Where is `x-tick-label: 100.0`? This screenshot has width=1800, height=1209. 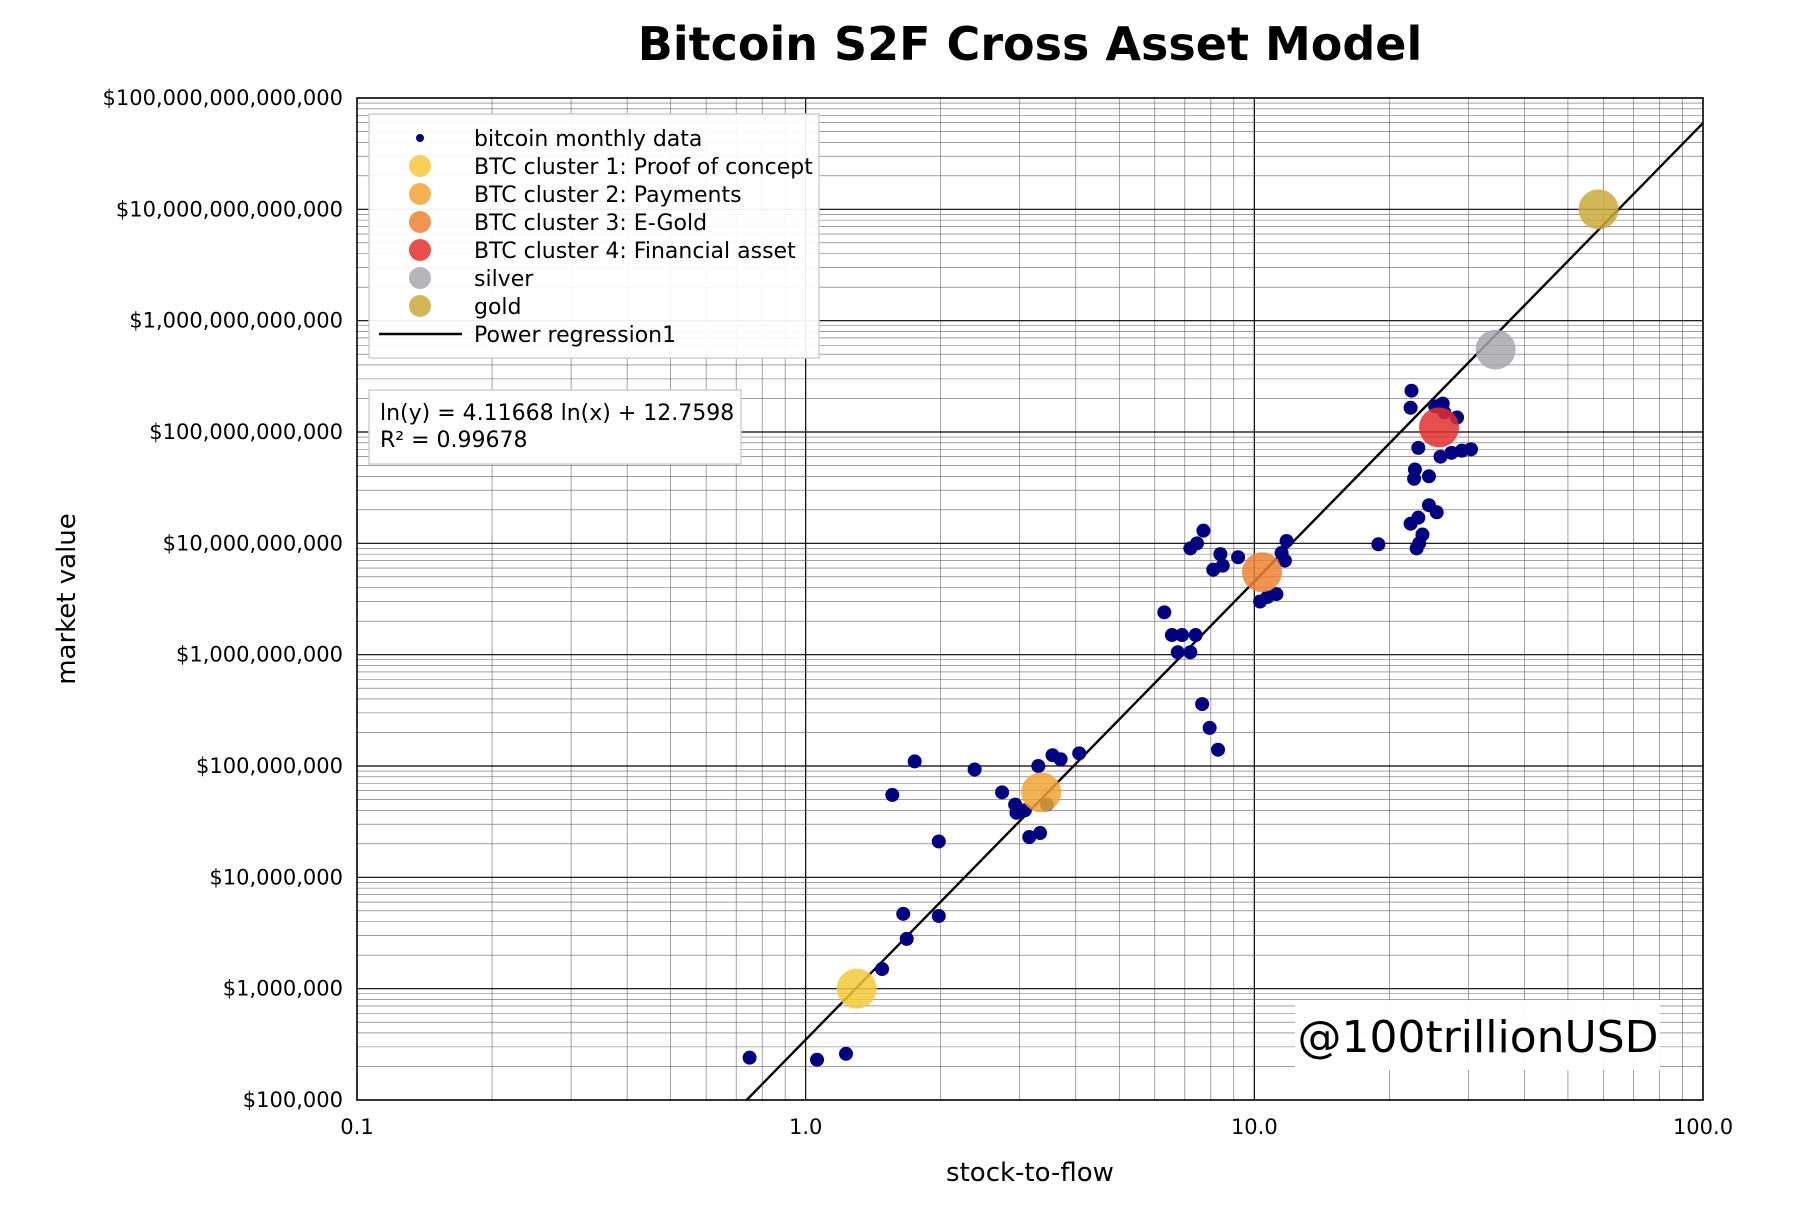 x-tick-label: 100.0 is located at coordinates (1703, 1127).